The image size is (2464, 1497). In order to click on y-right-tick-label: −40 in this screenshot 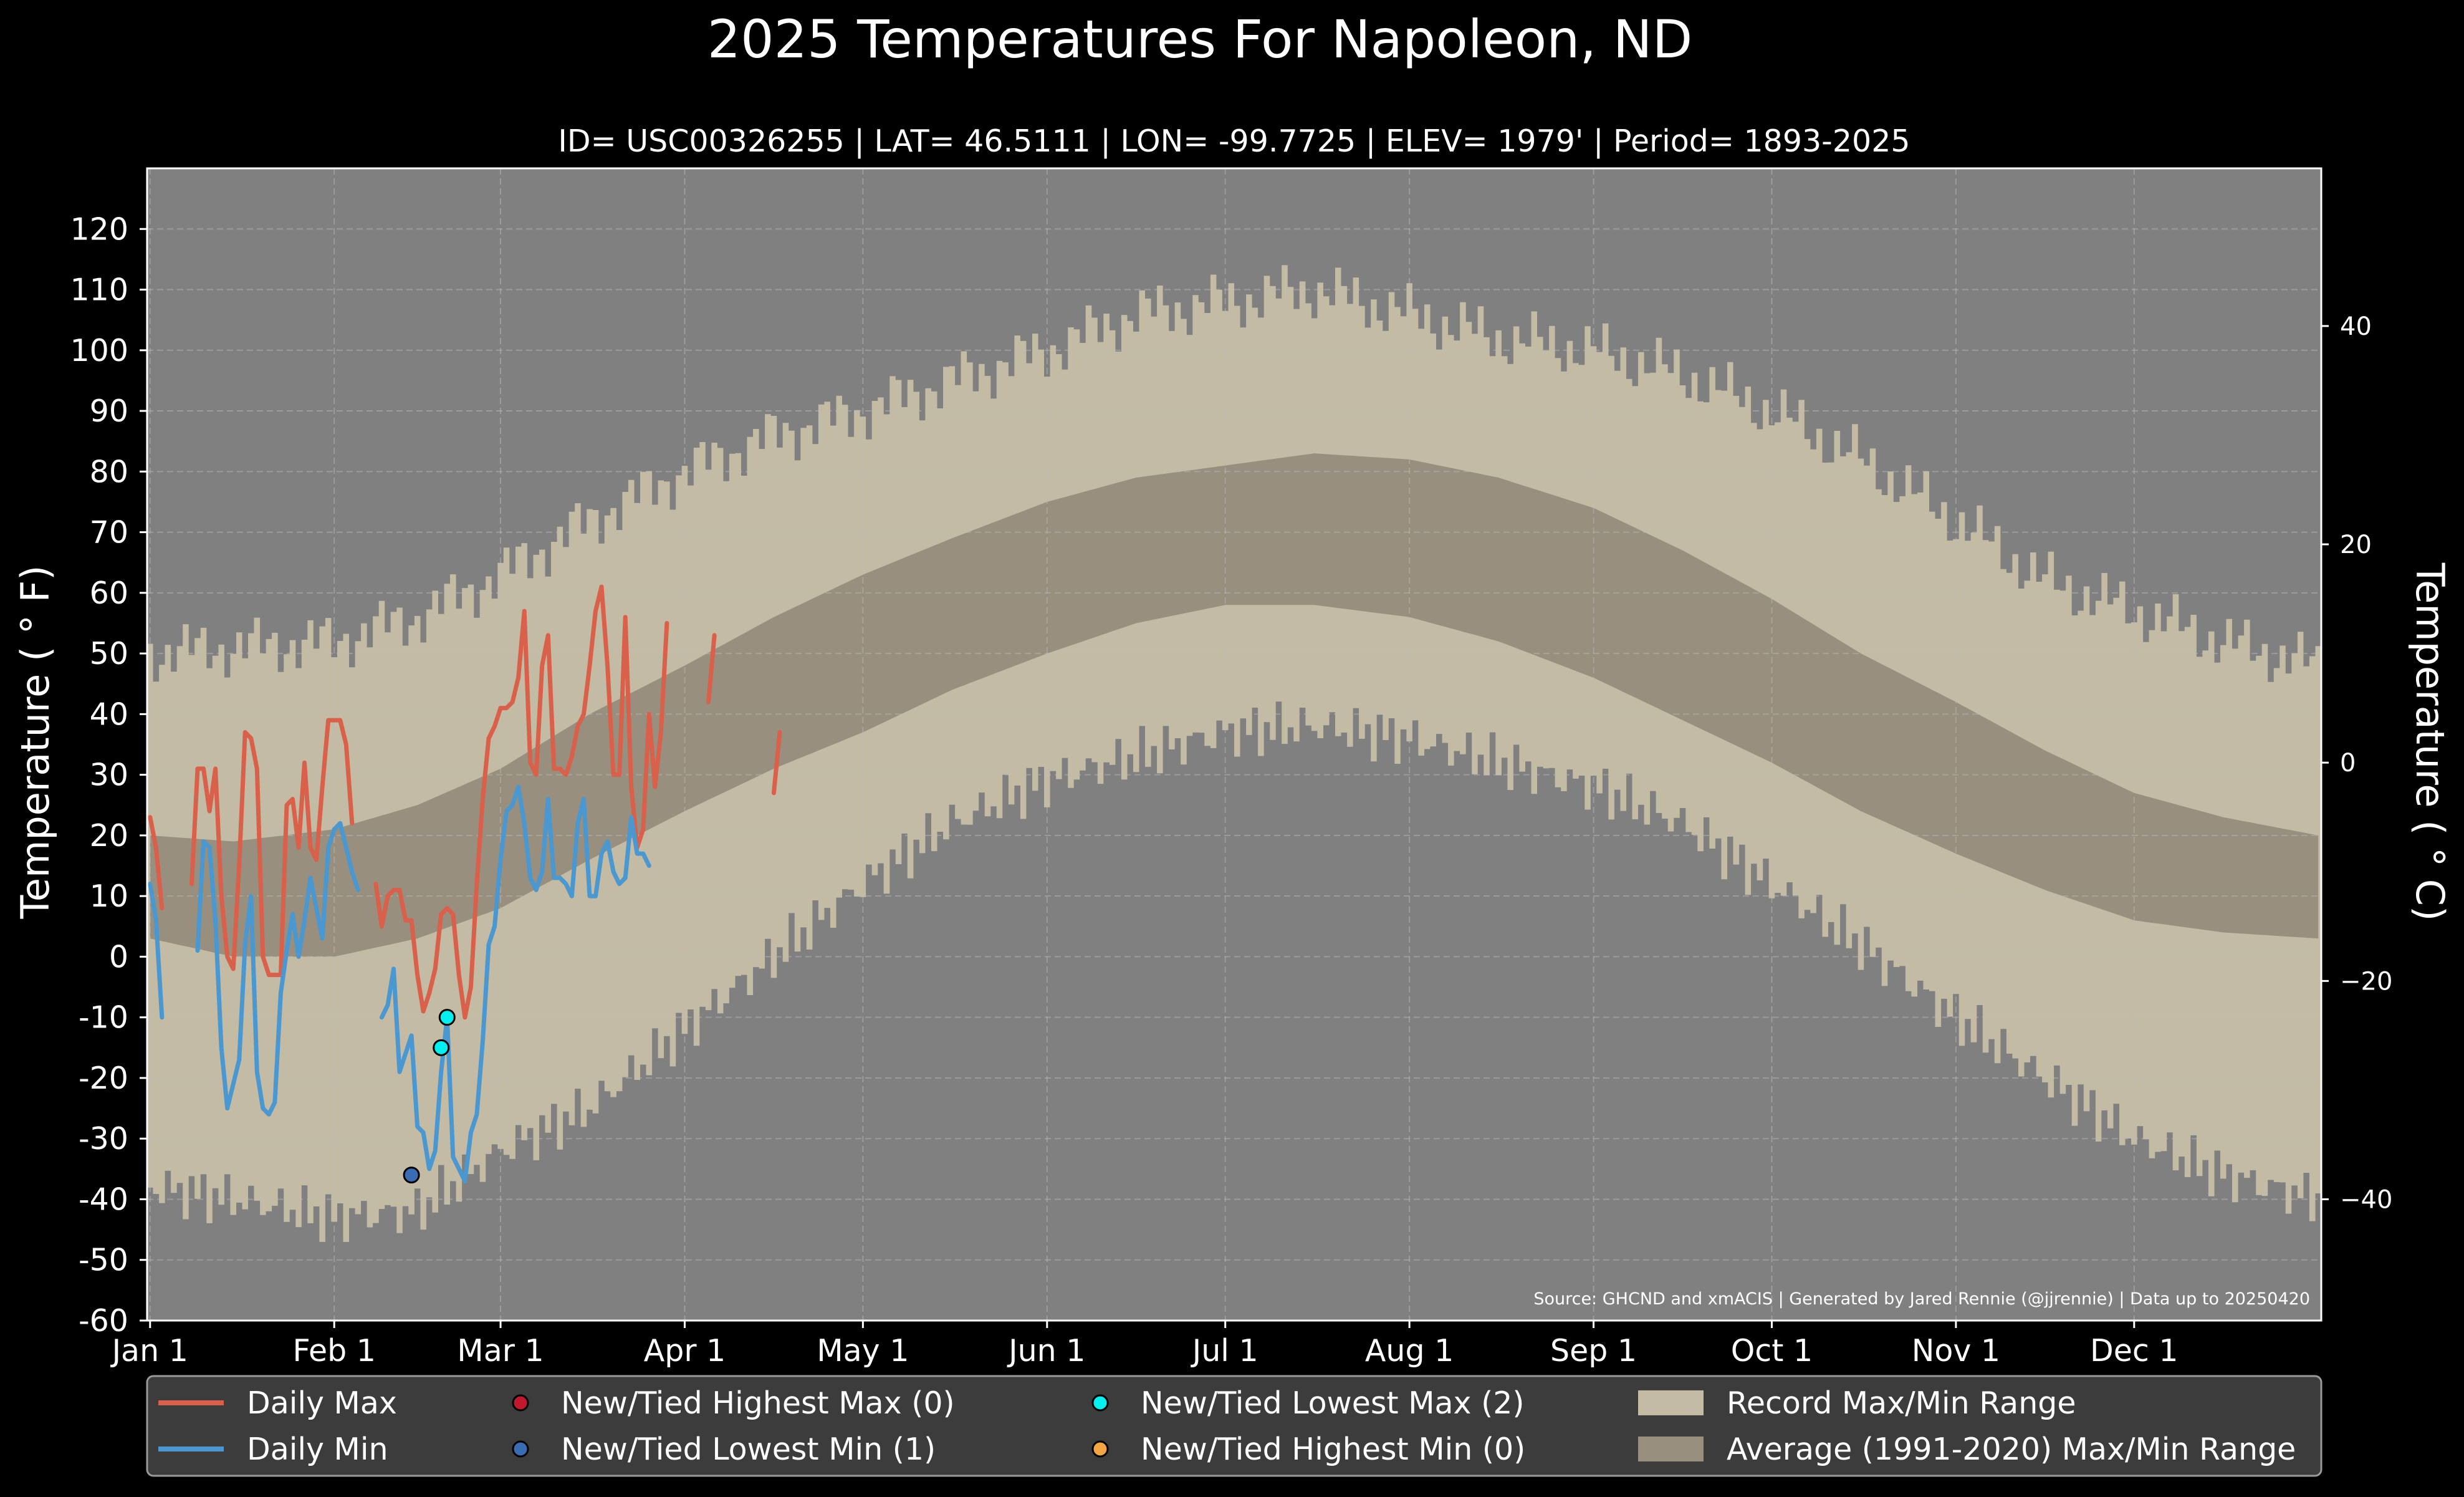, I will do `click(2366, 1199)`.